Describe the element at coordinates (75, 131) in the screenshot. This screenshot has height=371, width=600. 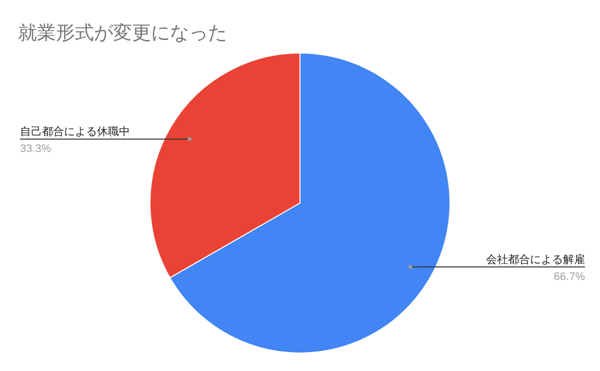
I see `slice-label: 自己都合による休職中` at that location.